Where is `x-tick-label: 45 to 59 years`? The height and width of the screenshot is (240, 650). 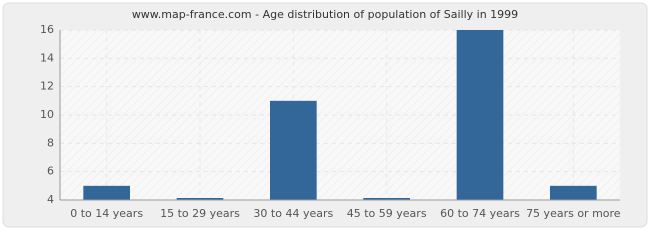
x-tick-label: 45 to 59 years is located at coordinates (387, 213).